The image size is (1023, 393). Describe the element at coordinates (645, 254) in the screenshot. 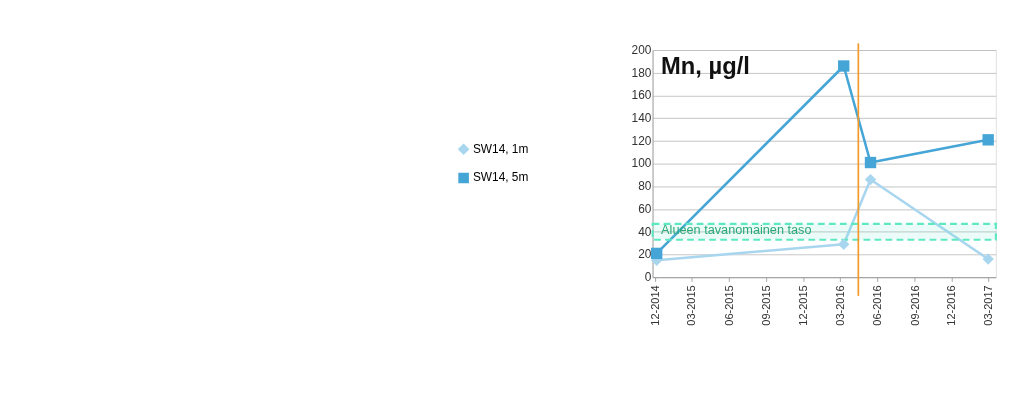

I see `y-tick-label: 20` at that location.